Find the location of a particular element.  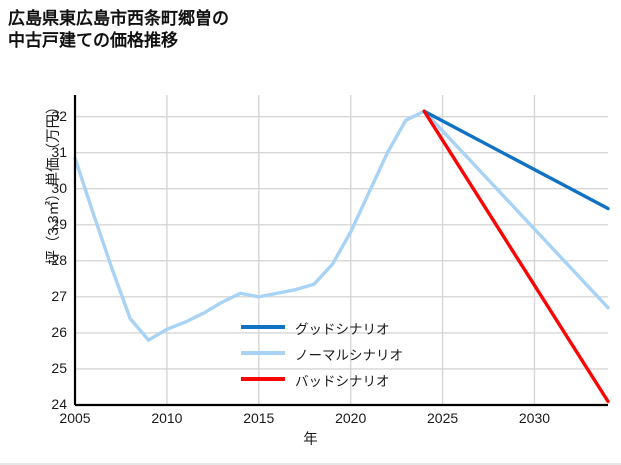

x-axis-label: 年 is located at coordinates (310, 440).